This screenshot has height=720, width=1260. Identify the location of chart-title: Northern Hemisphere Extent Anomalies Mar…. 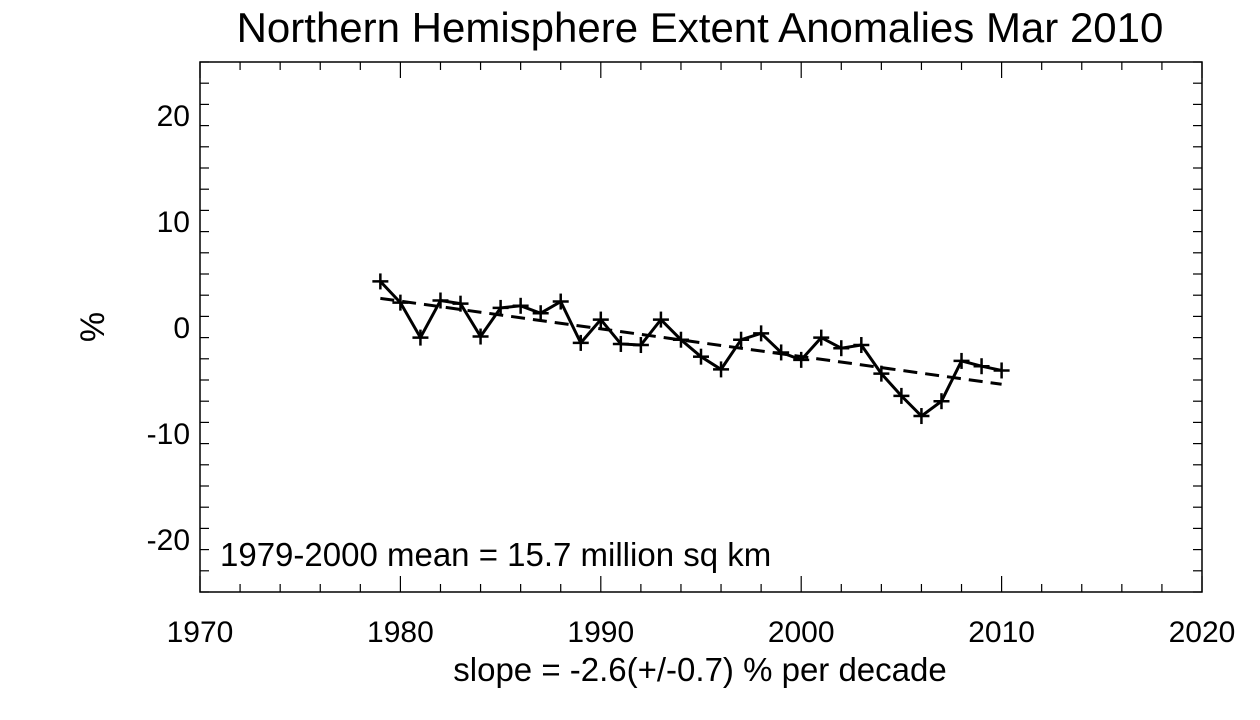
(700, 27).